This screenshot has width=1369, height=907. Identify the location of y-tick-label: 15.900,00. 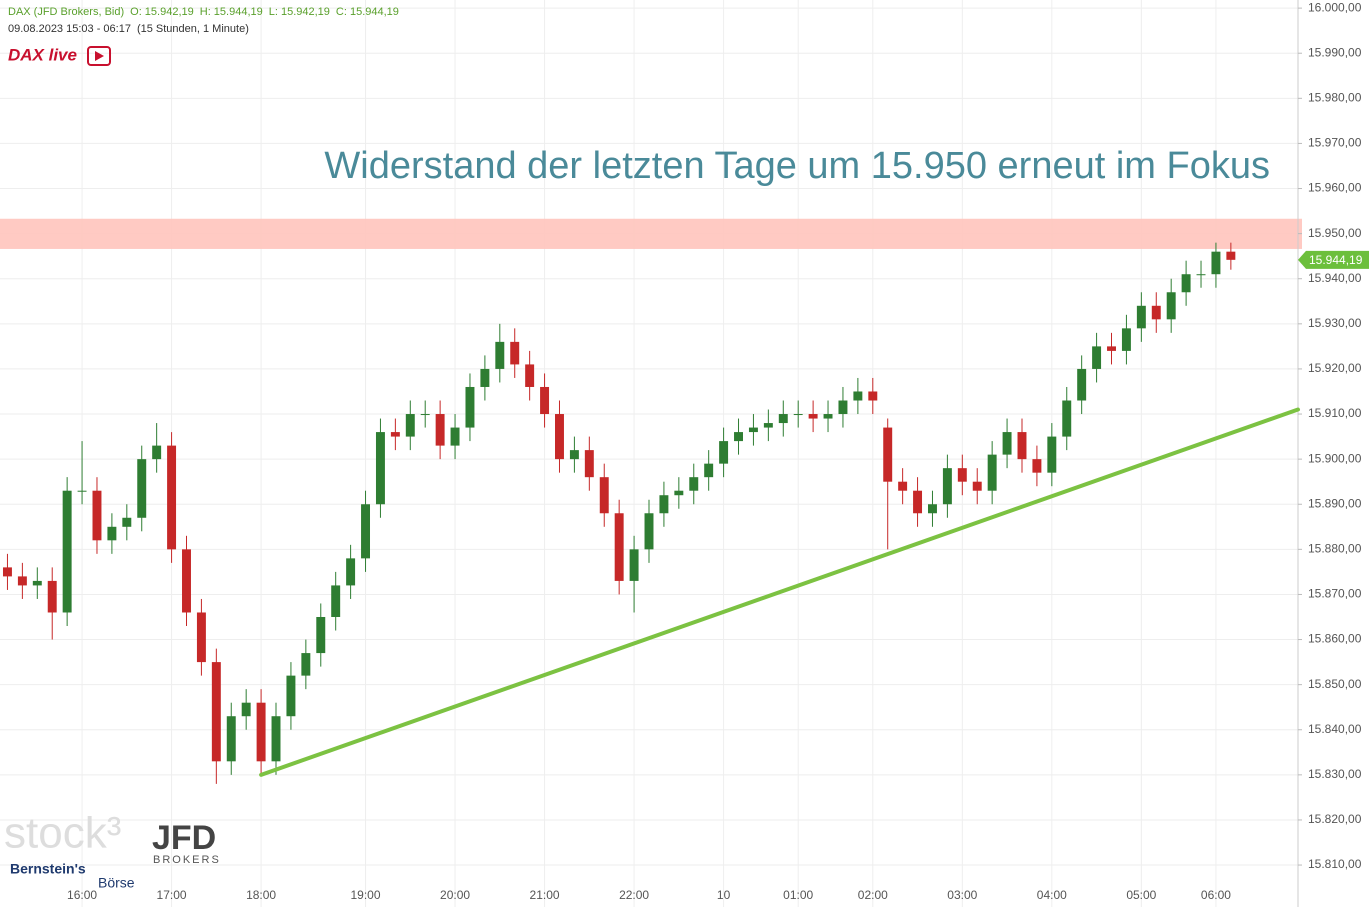
(1335, 458).